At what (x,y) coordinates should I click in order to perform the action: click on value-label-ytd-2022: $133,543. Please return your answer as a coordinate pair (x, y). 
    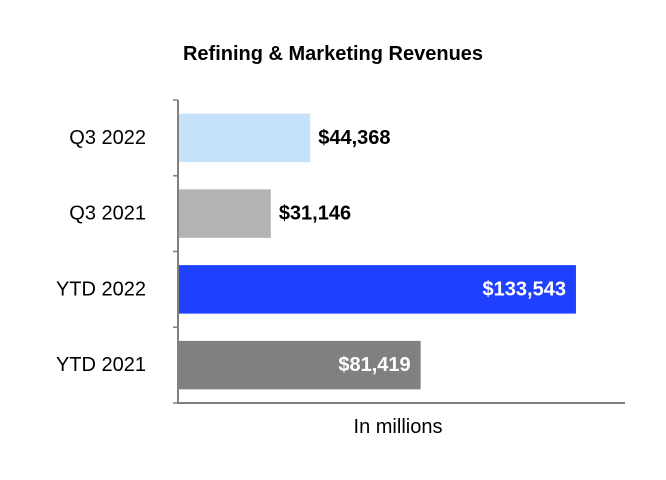
    Looking at the image, I should click on (524, 289).